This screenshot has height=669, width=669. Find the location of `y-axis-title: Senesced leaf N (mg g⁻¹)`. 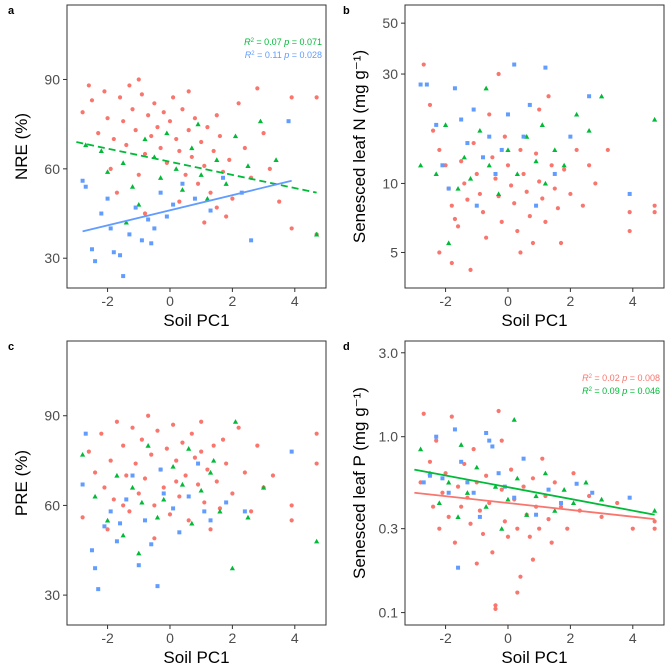

y-axis-title: Senesced leaf N (mg g⁻¹) is located at coordinates (359, 146).